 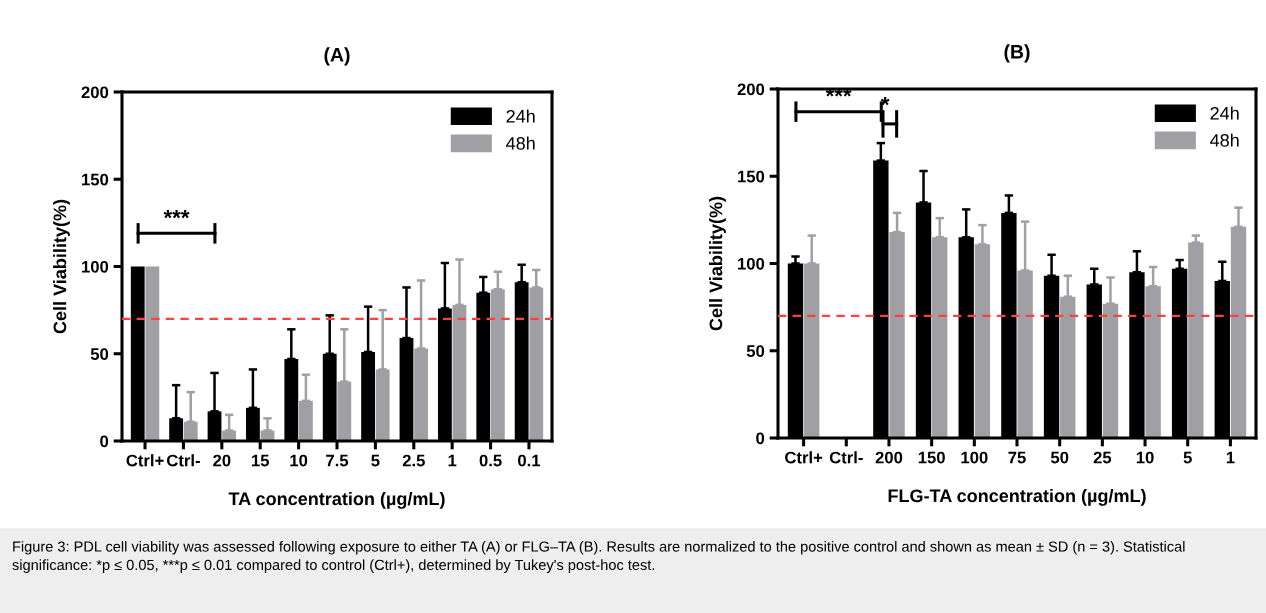 I want to click on x-tick-label: 100, so click(x=974, y=457).